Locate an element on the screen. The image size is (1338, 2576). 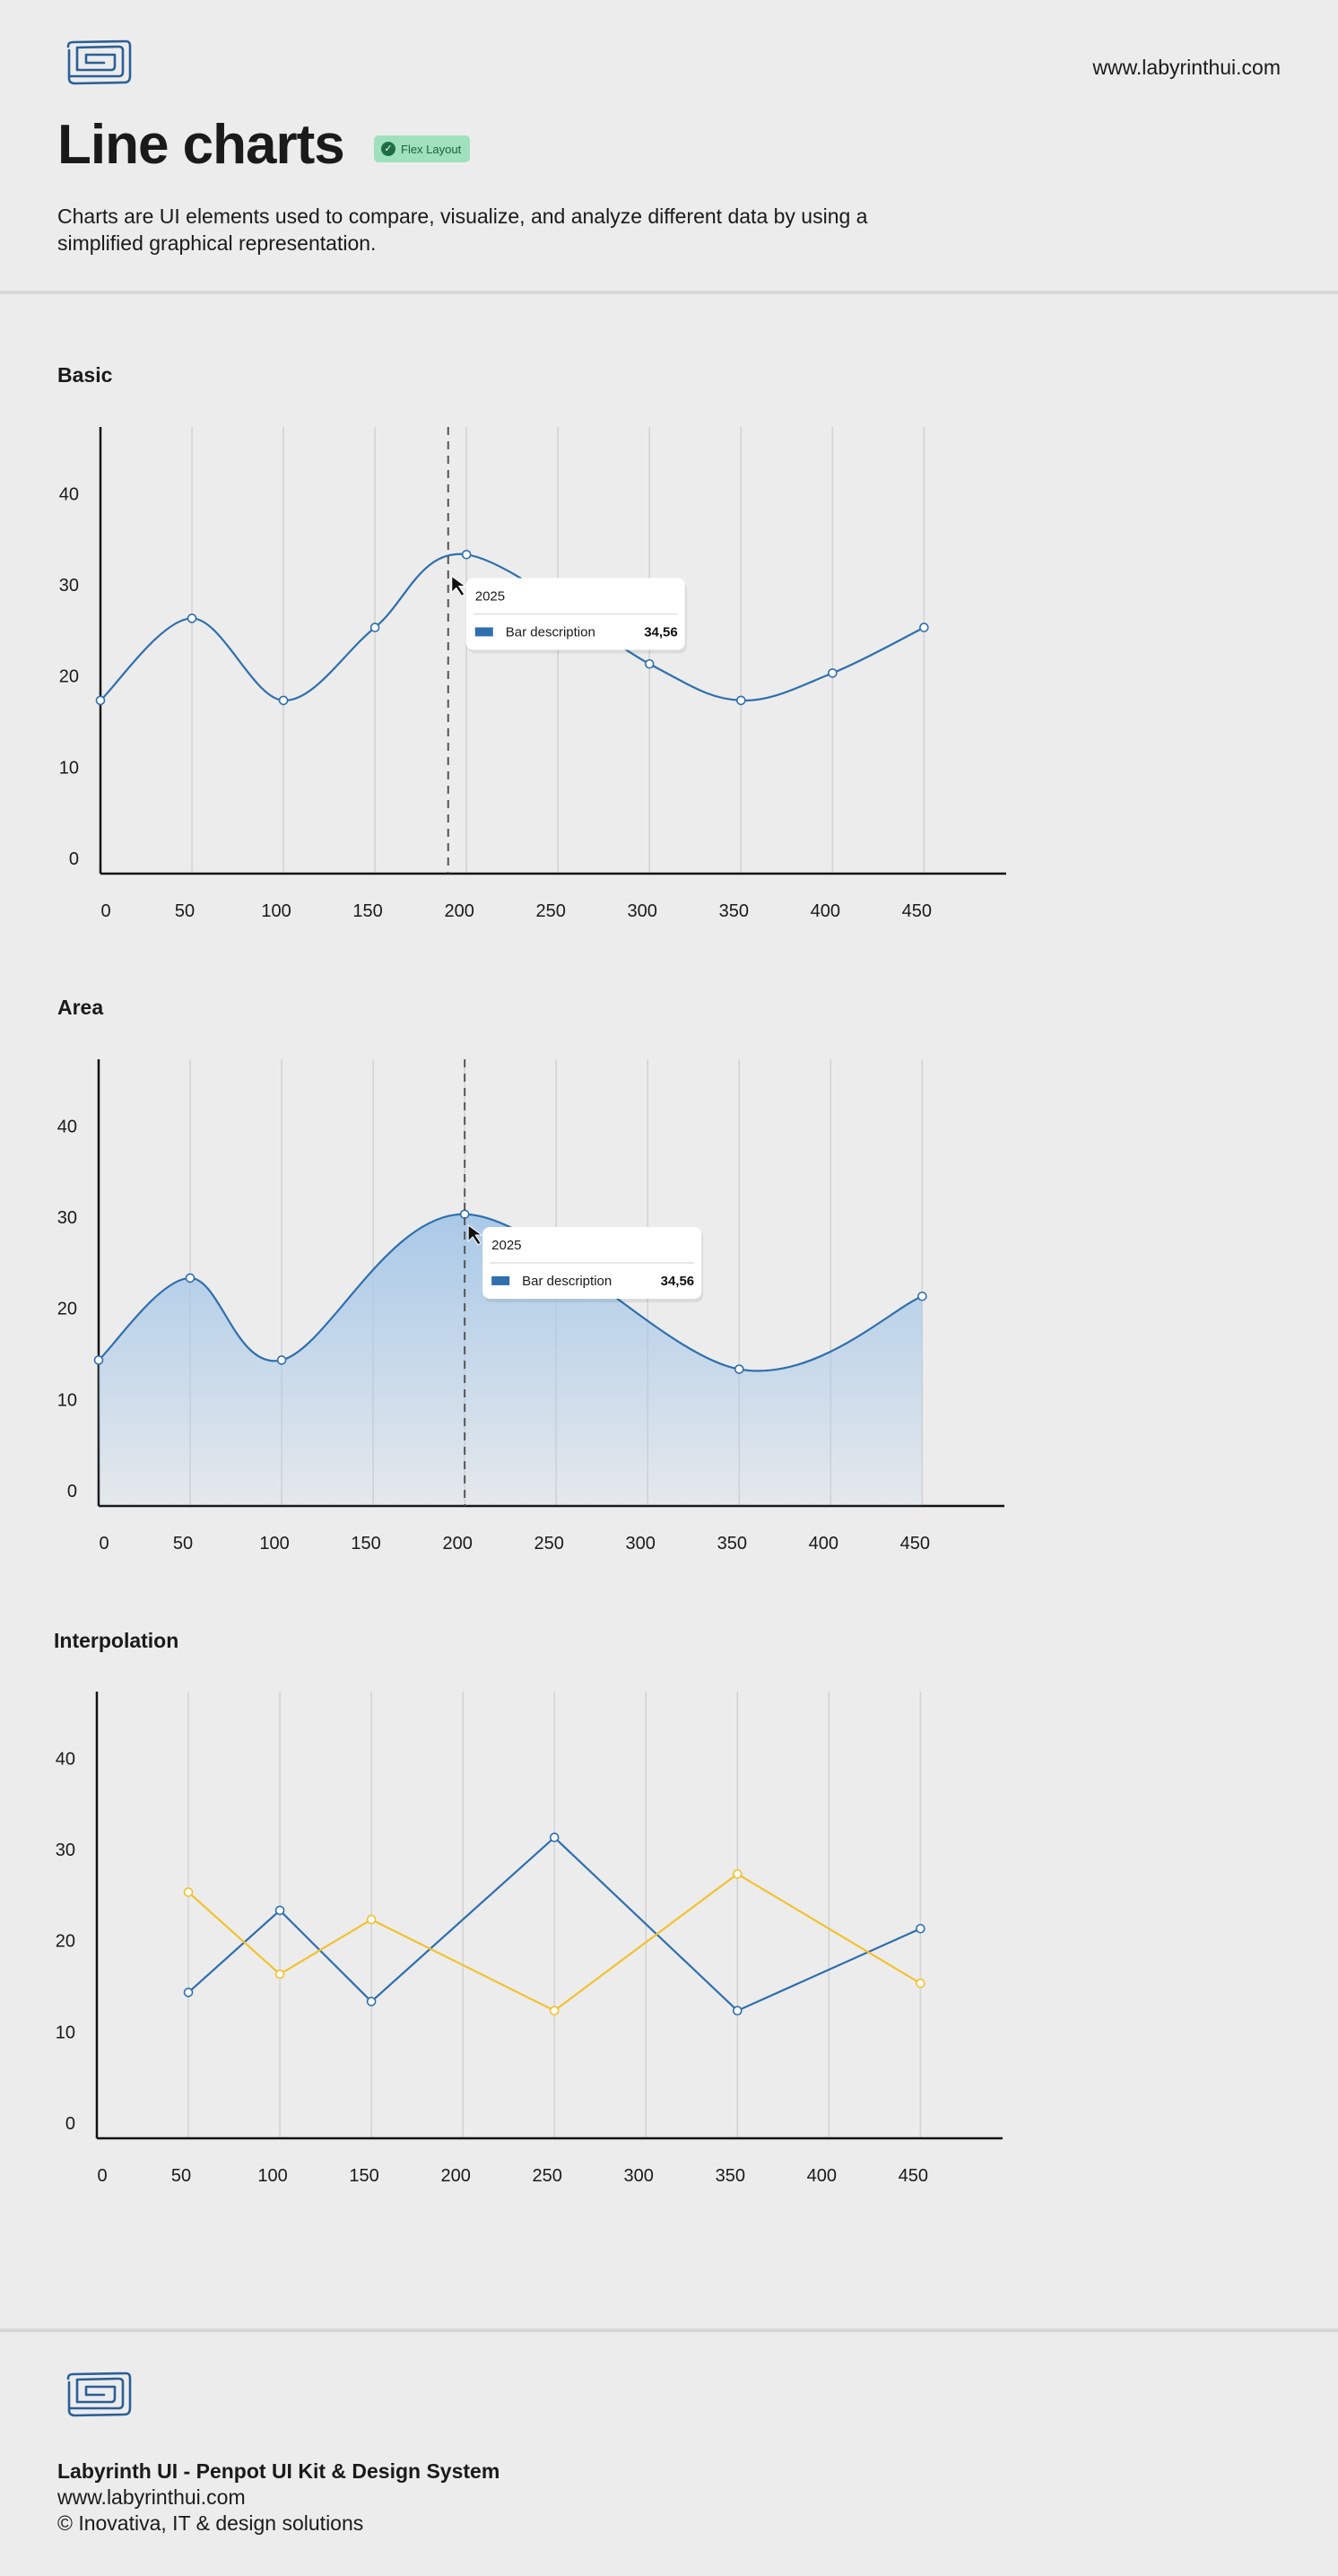
footer-url: www.labyrinthui.com is located at coordinates (151, 2497).